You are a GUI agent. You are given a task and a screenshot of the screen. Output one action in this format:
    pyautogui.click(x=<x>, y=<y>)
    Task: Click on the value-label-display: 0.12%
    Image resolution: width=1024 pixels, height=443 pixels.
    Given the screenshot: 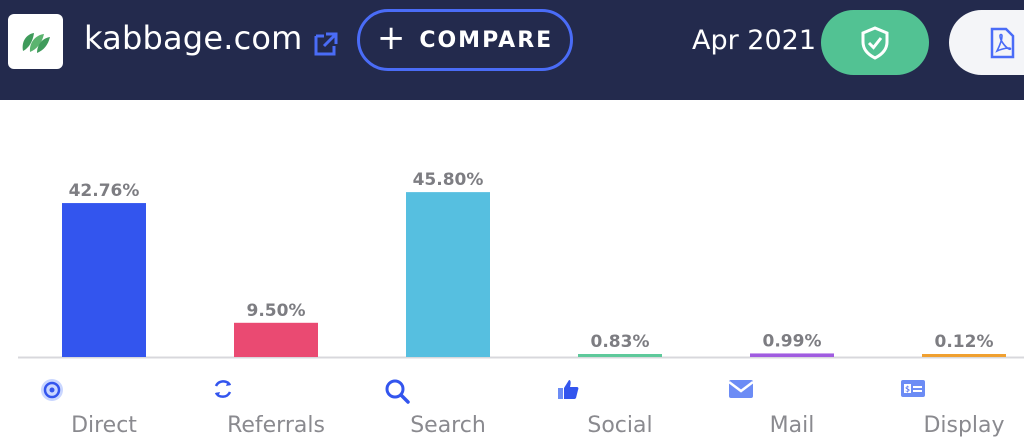 What is the action you would take?
    pyautogui.click(x=964, y=342)
    